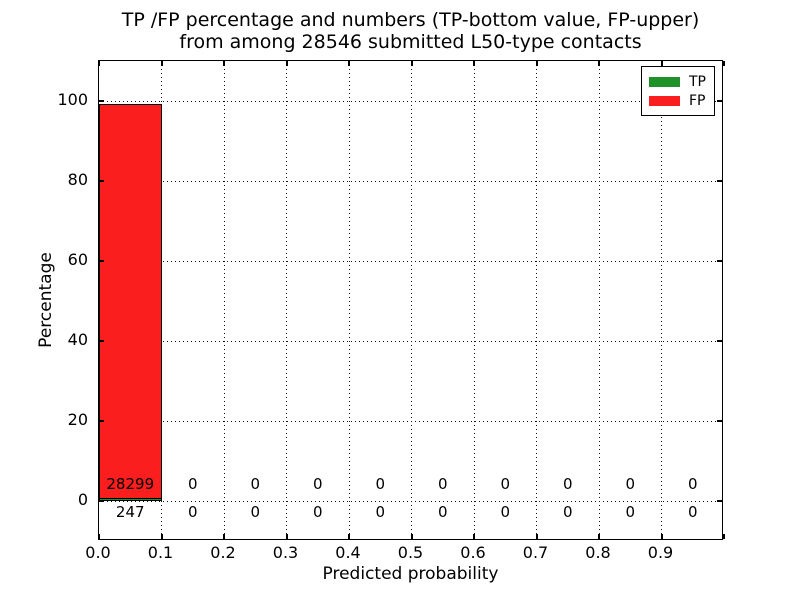 The height and width of the screenshot is (600, 800). I want to click on tp-count-label: 247, so click(130, 512).